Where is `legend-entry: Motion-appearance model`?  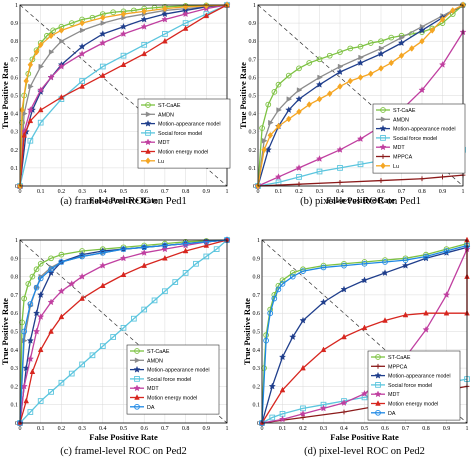
legend-entry: Motion-appearance model is located at coordinates (181, 123).